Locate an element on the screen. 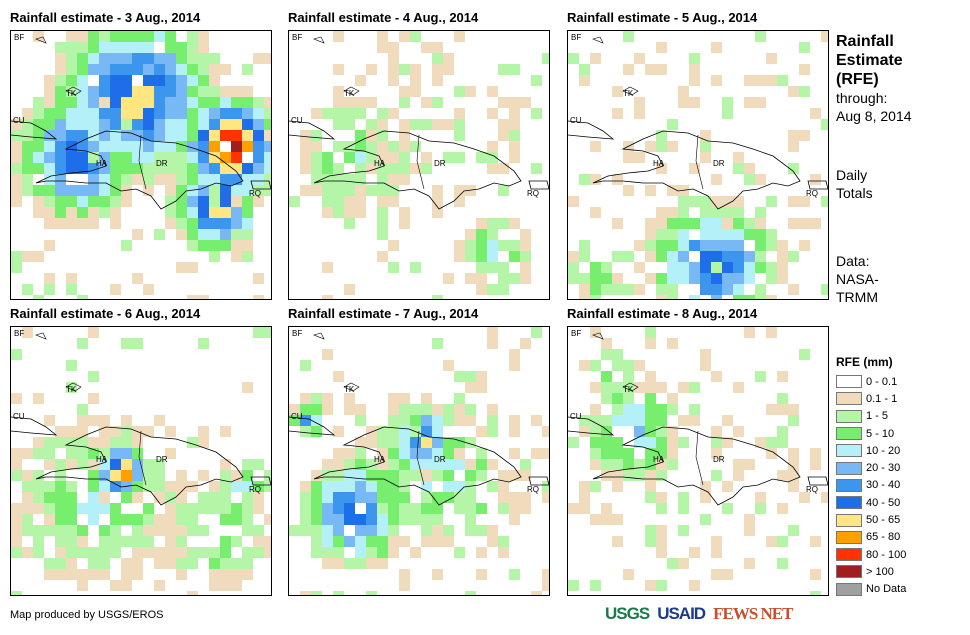 The image size is (970, 635). turks-outline is located at coordinates (615, 362).